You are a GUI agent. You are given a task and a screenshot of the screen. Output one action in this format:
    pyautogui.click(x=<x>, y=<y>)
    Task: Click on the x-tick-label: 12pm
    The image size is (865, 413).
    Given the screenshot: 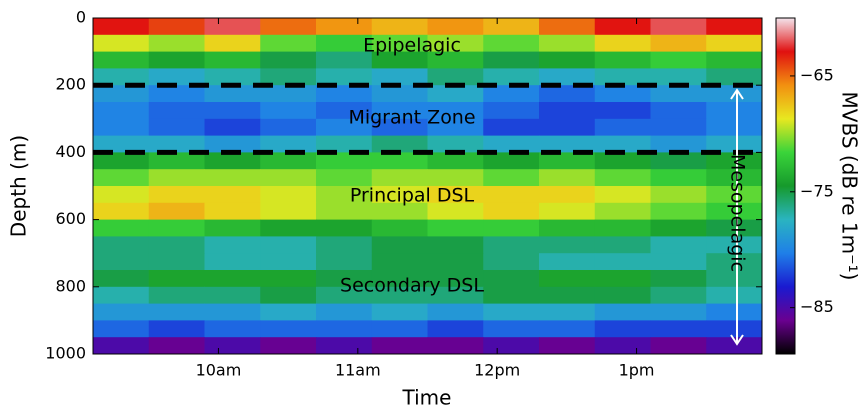 What is the action you would take?
    pyautogui.click(x=497, y=370)
    